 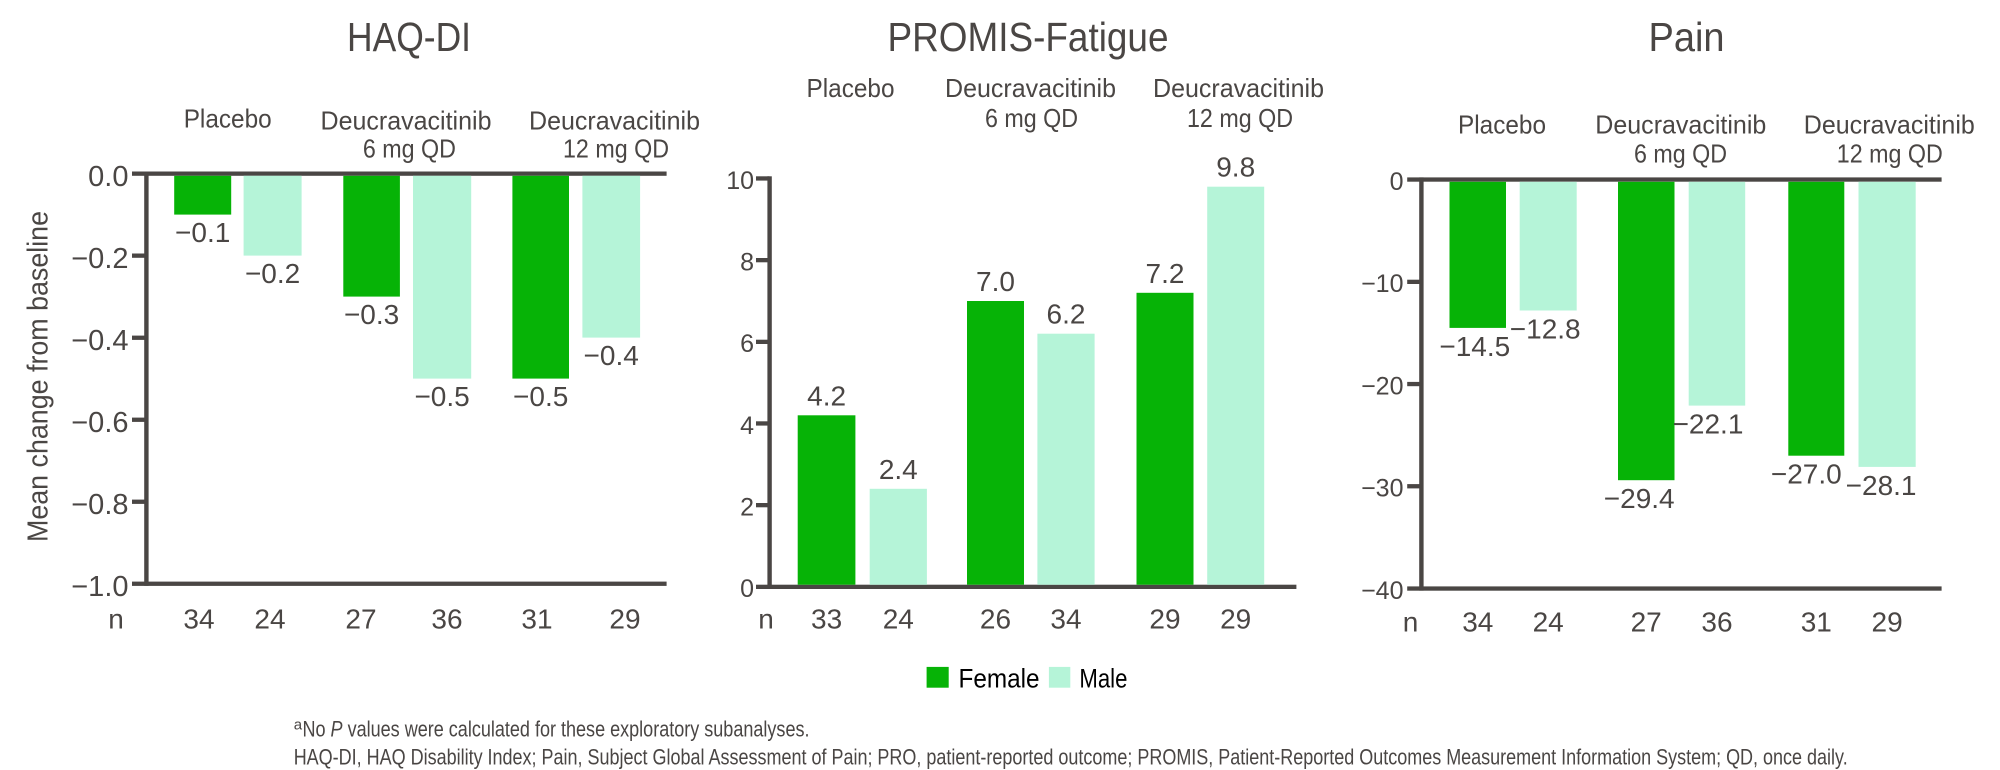 What do you see at coordinates (898, 469) in the screenshot?
I see `svg-text: 2.4` at bounding box center [898, 469].